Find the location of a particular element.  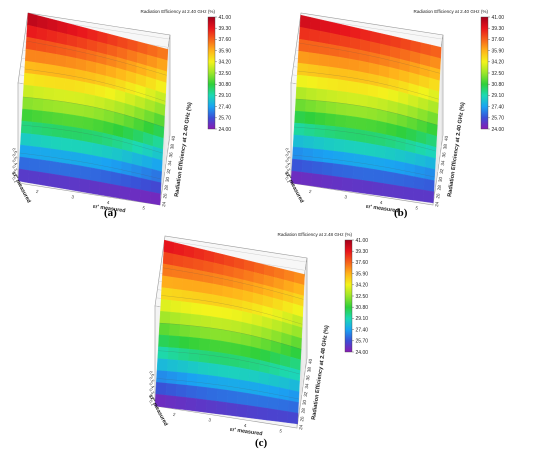

z-axis: 24 26 28 30 32 34 36 38 40 is located at coordinates (168, 171).